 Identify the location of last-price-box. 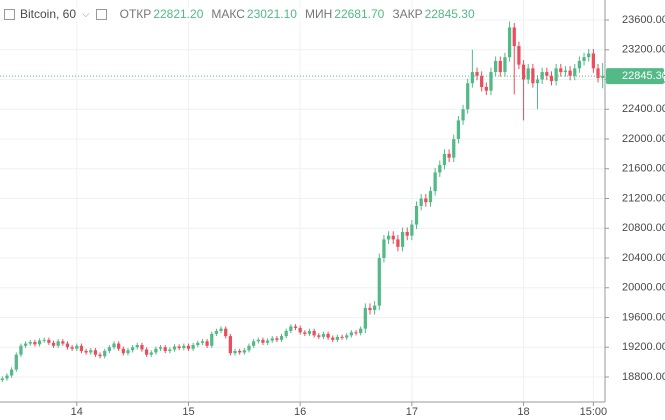
(635, 76).